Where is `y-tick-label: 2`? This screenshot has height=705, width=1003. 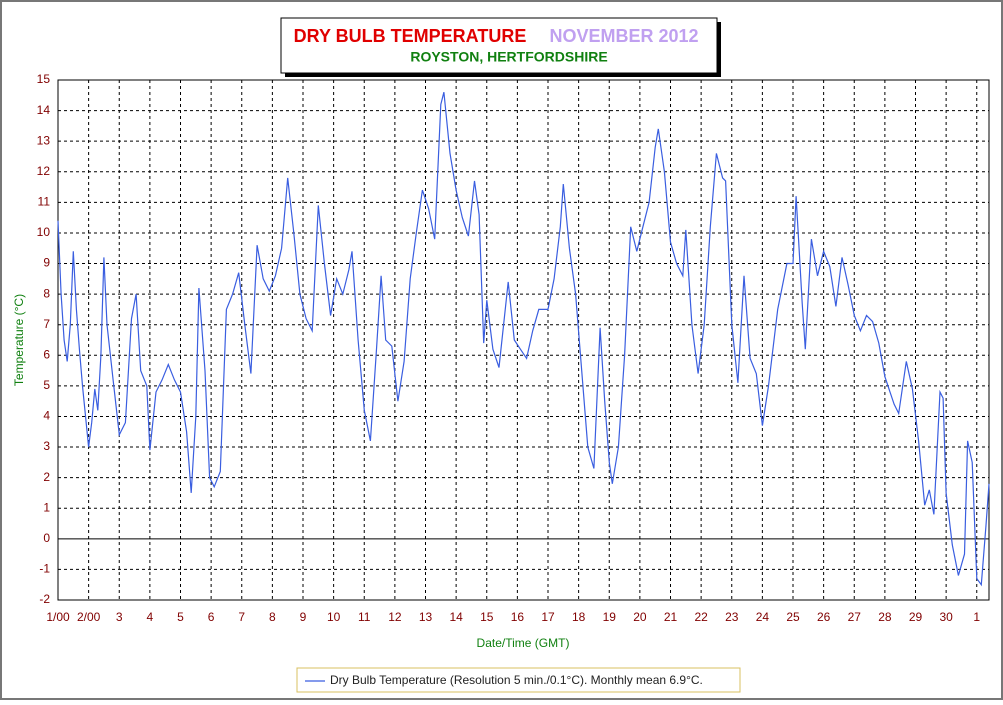
y-tick-label: 2 is located at coordinates (46, 477).